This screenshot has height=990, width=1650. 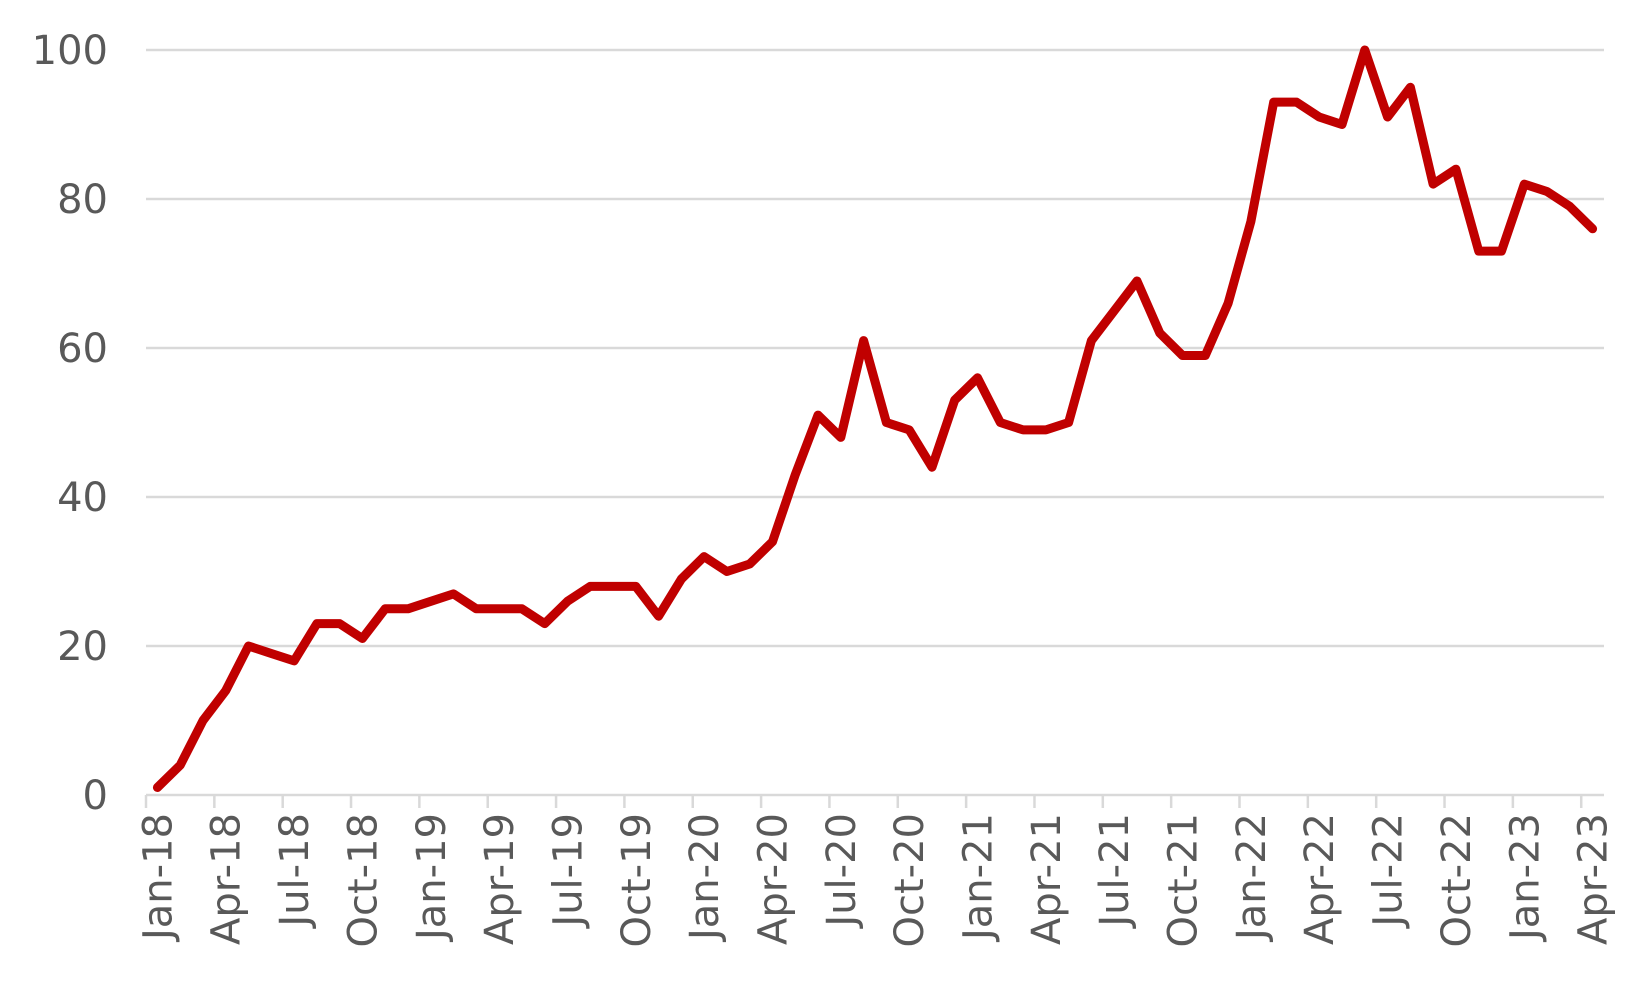 I want to click on y-tick-label: 100, so click(x=70, y=51).